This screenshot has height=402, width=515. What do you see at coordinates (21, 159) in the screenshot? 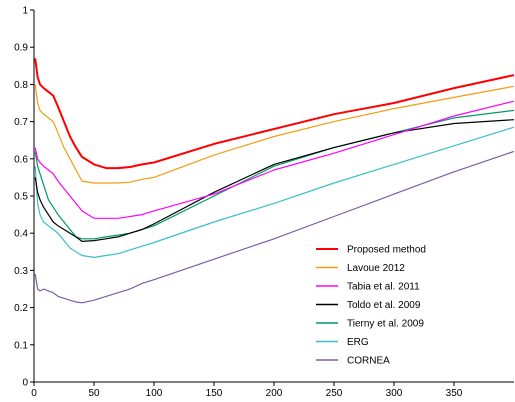
I see `y-tick-label: 0.6` at bounding box center [21, 159].